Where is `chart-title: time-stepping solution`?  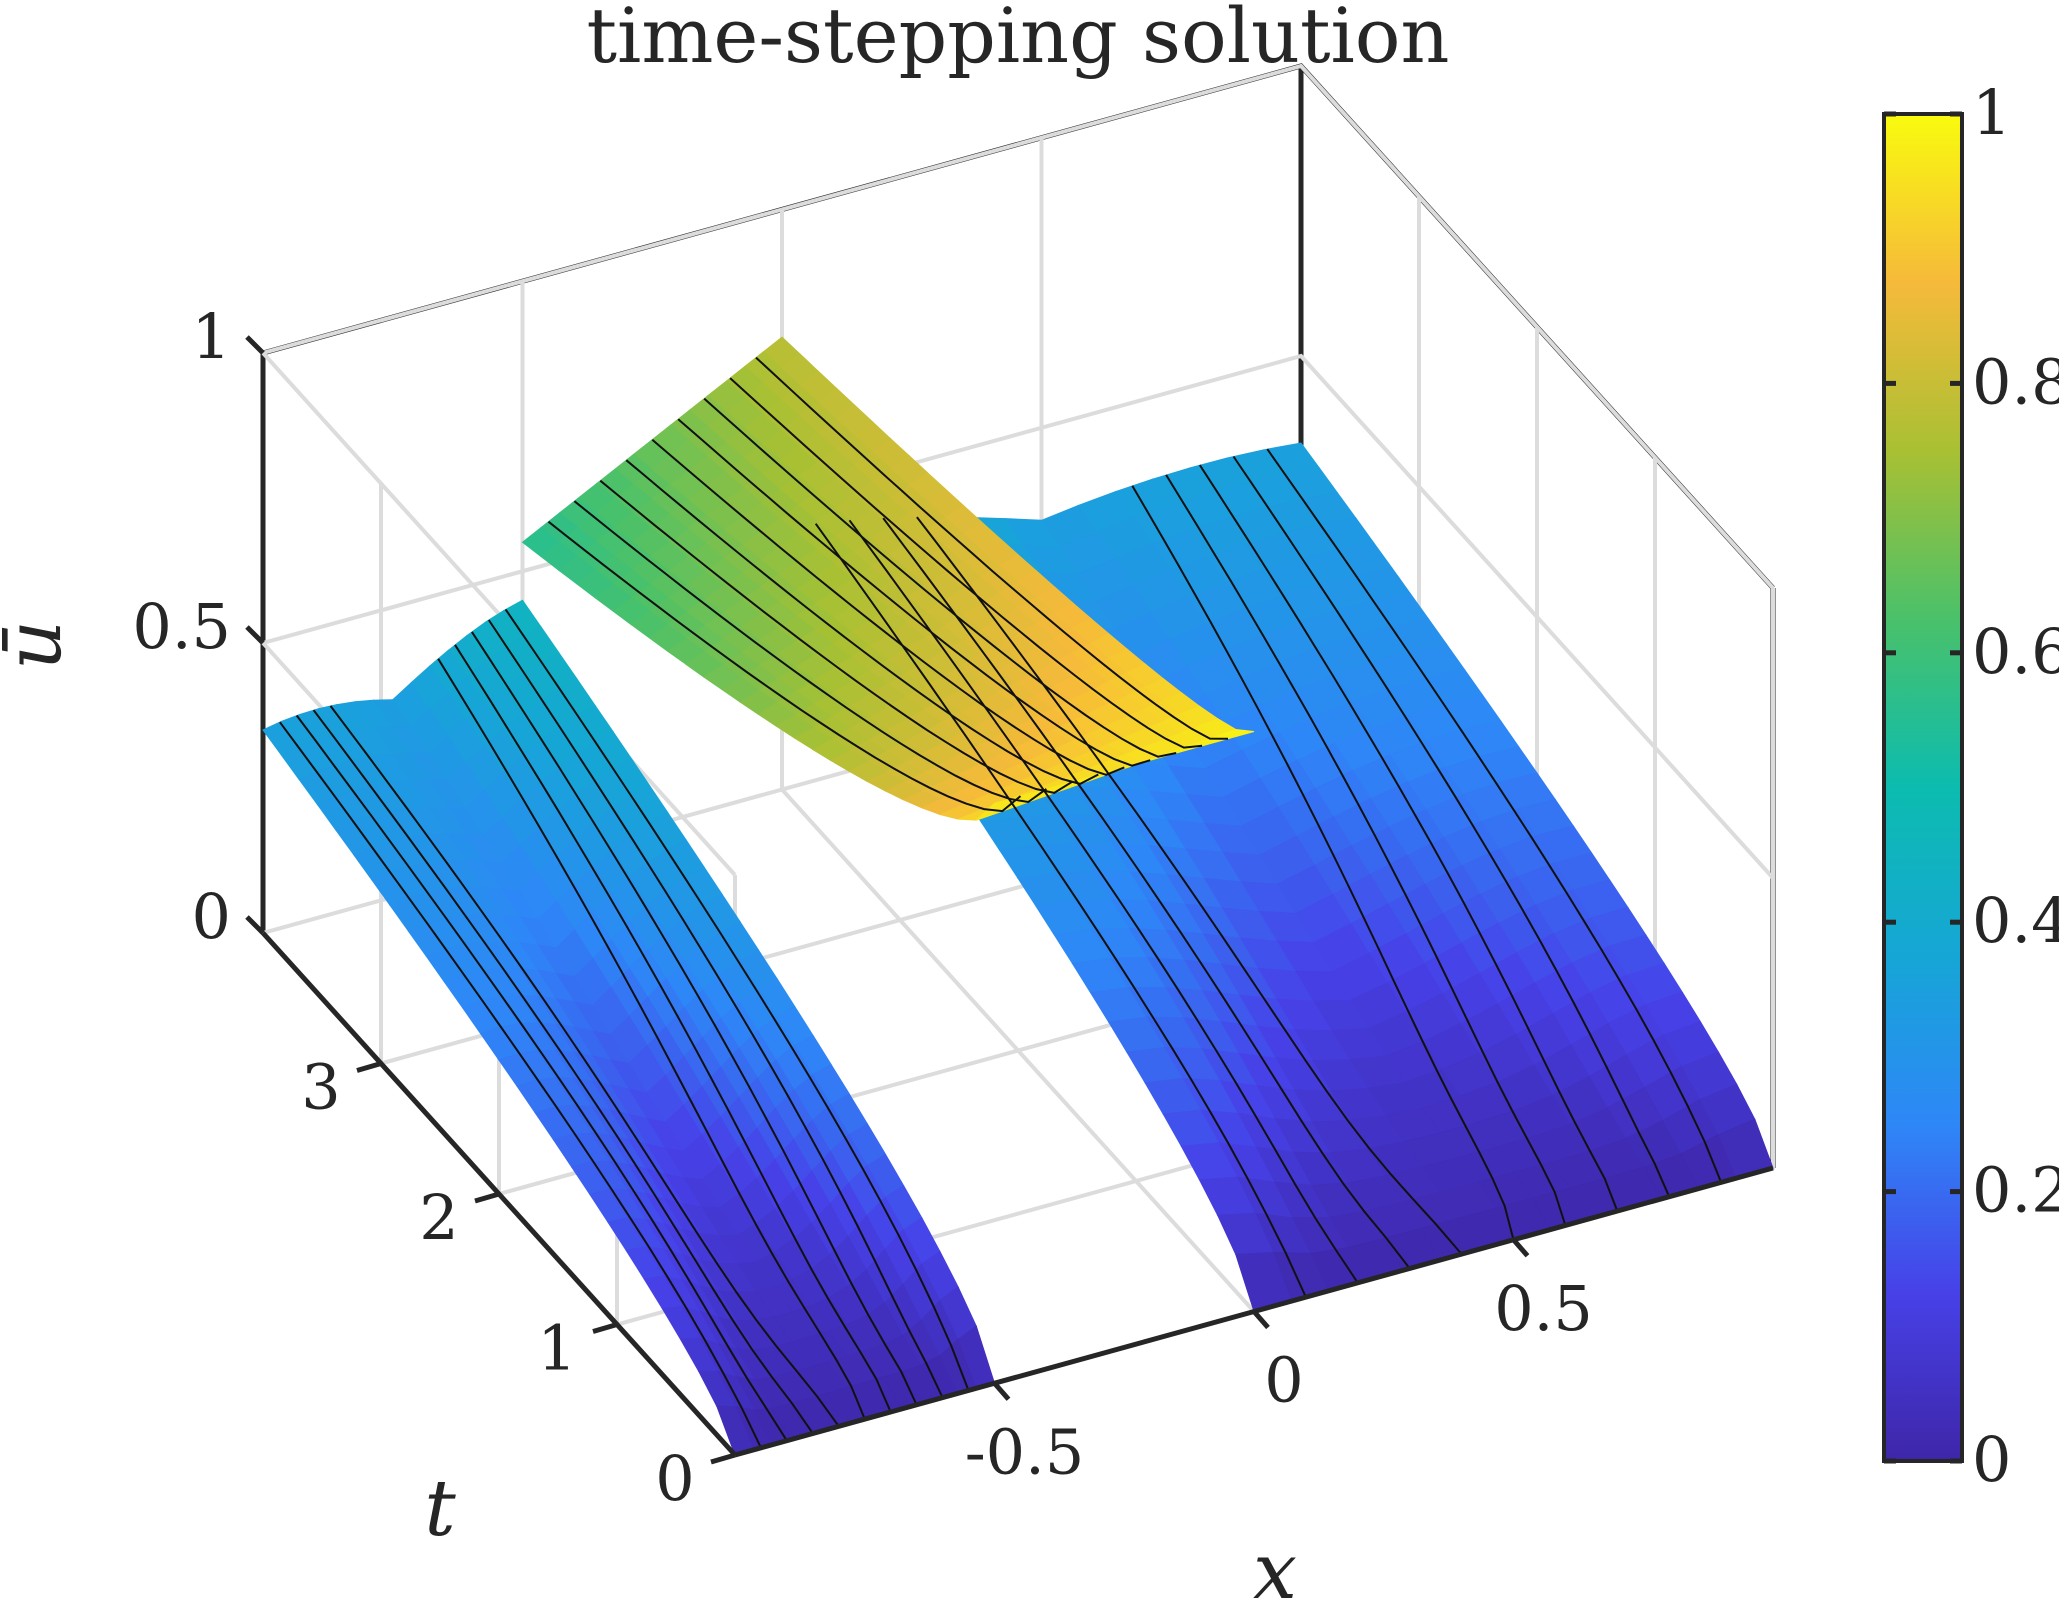
chart-title: time-stepping solution is located at coordinates (1017, 40).